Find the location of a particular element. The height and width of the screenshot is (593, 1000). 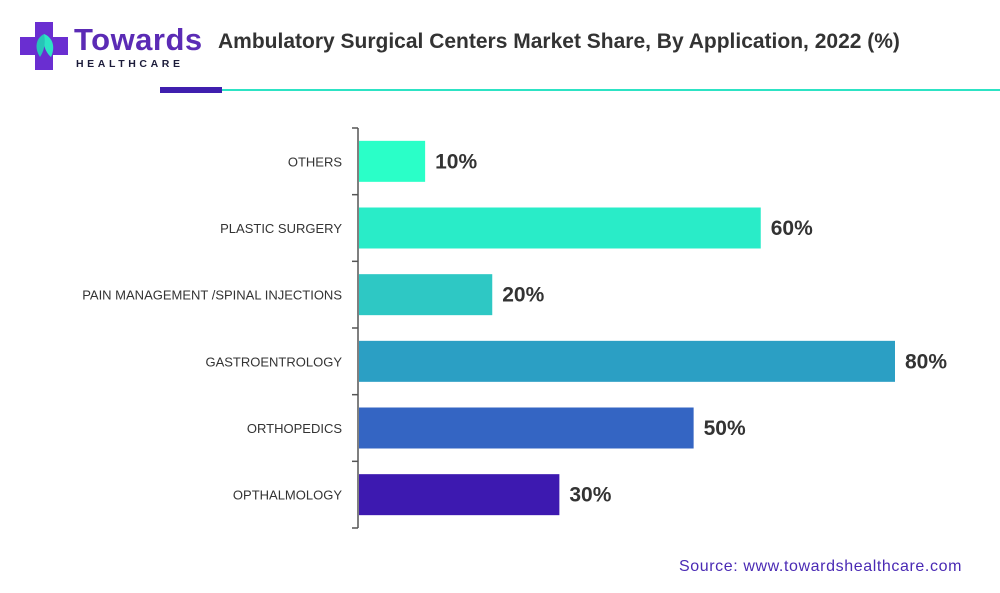

category-label: OPTHALMOLOGY is located at coordinates (287, 495).